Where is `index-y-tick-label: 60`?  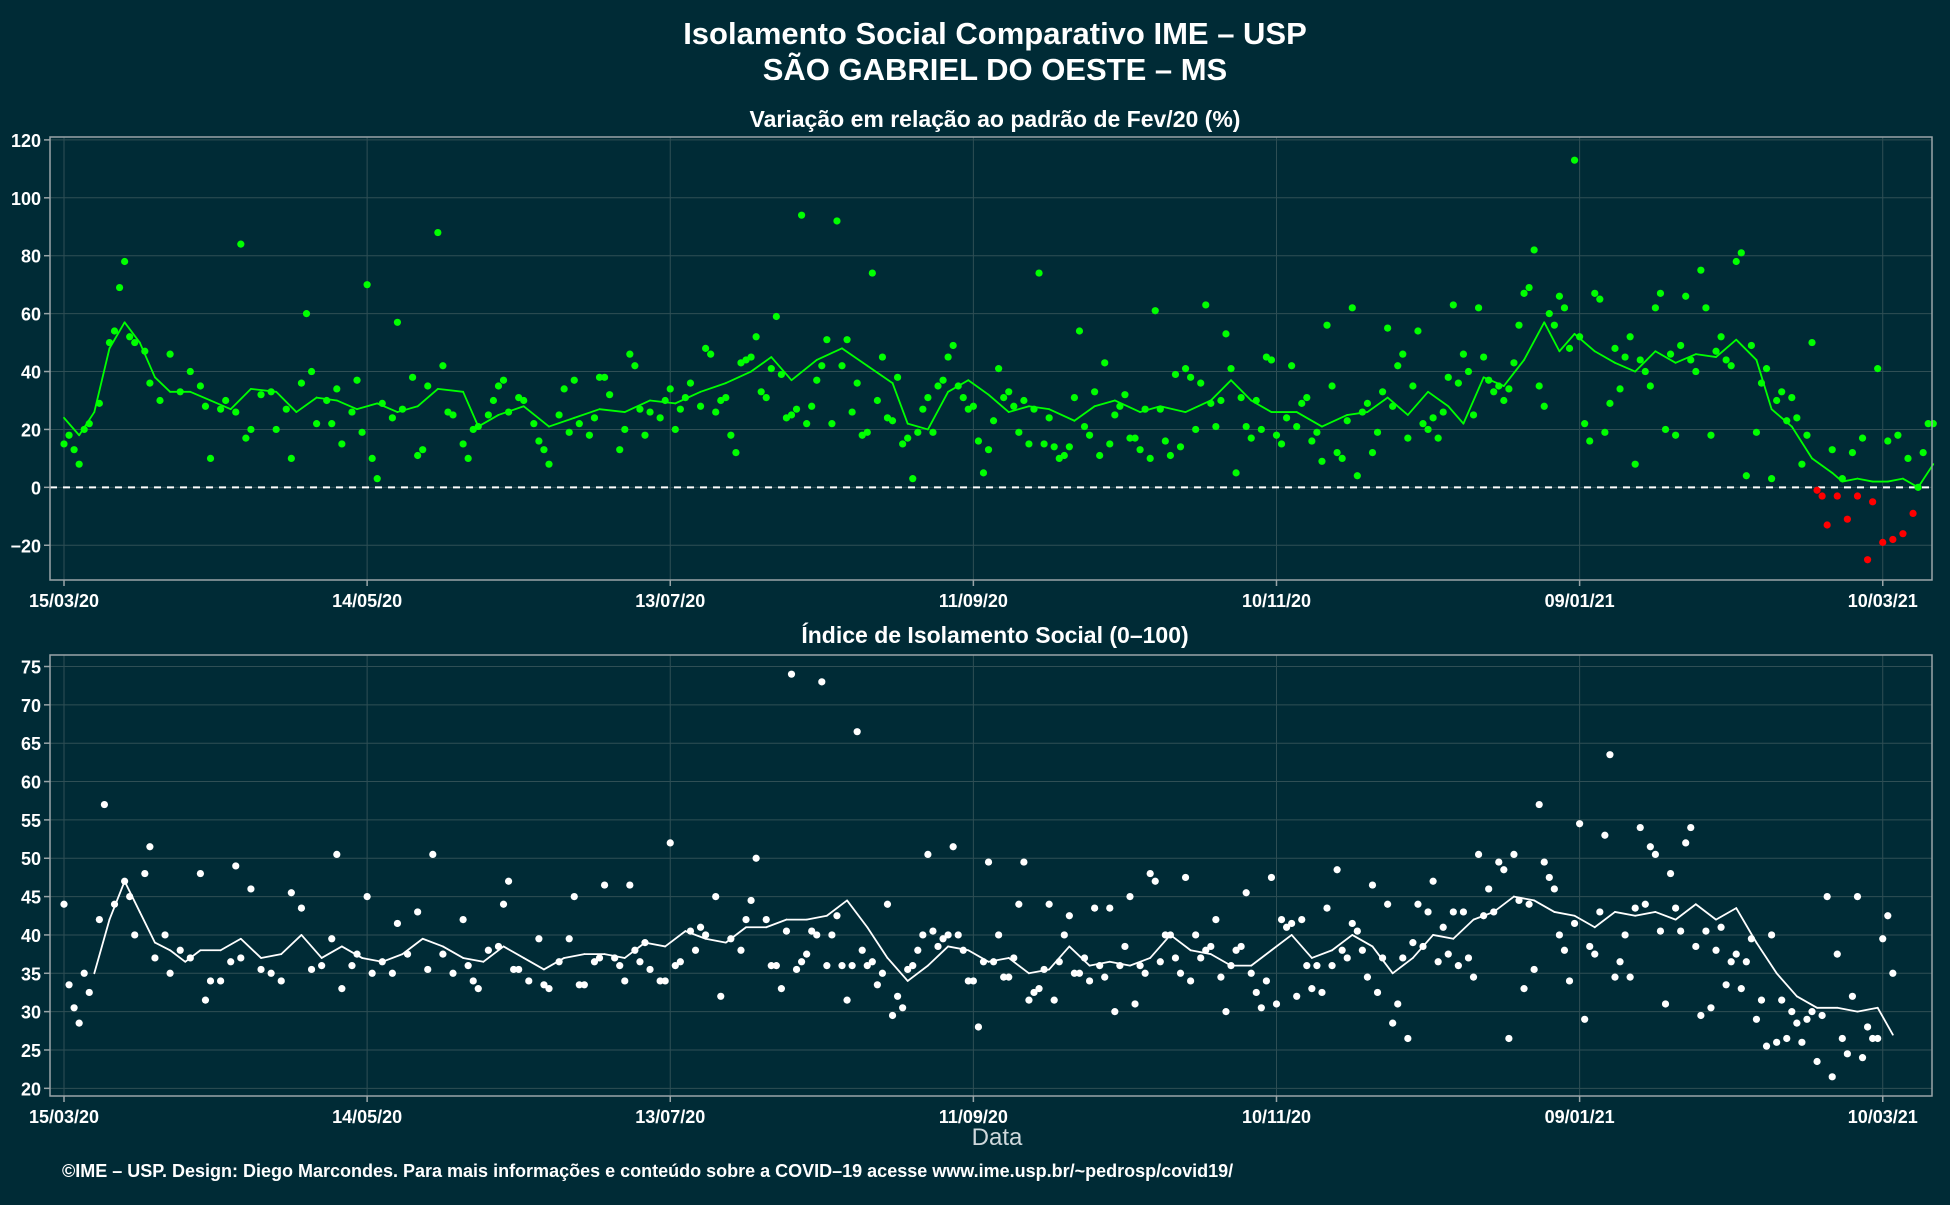
index-y-tick-label: 60 is located at coordinates (31, 783).